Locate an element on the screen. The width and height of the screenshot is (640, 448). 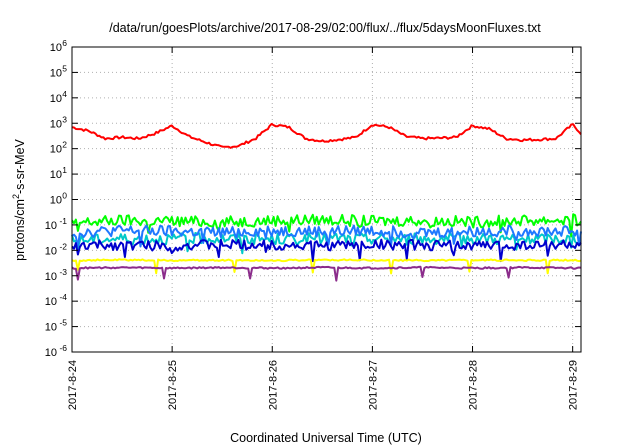
y-axis-label-base: protons/cm is located at coordinates (20, 230).